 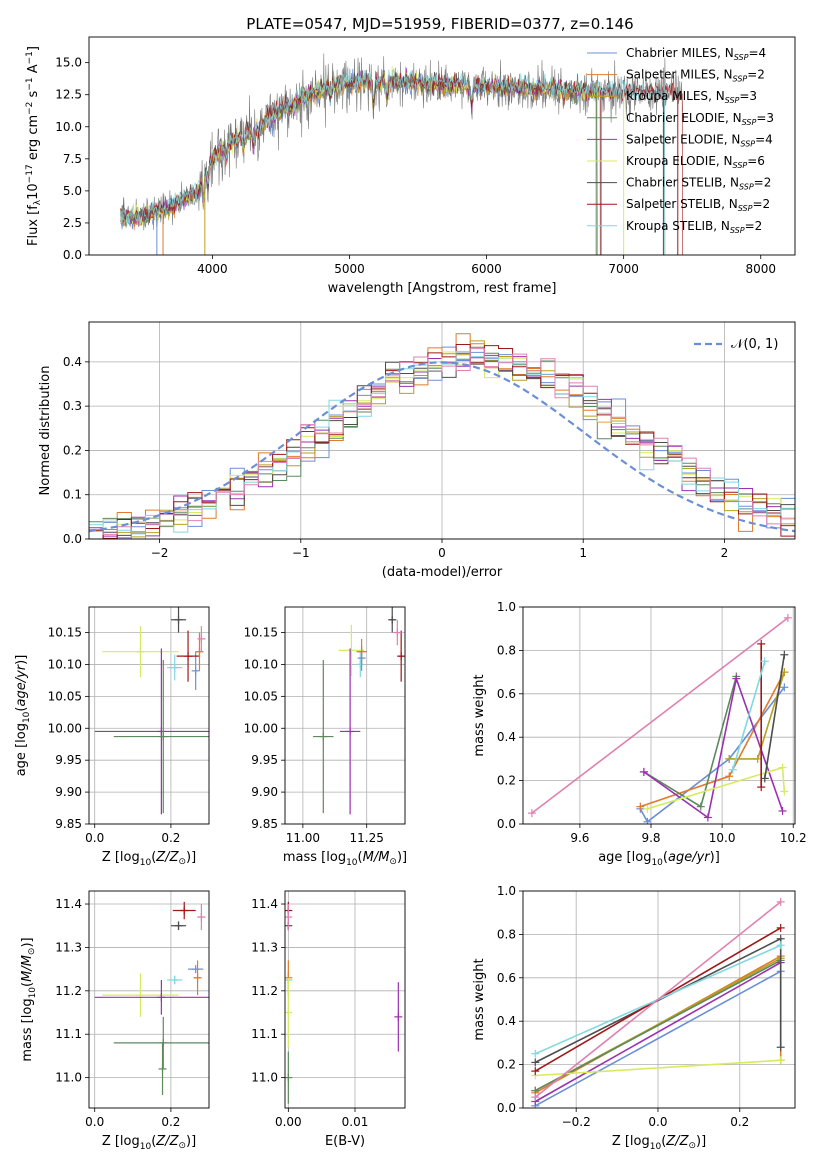 What do you see at coordinates (506, 694) in the screenshot?
I see `y-tick-label: 0.6` at bounding box center [506, 694].